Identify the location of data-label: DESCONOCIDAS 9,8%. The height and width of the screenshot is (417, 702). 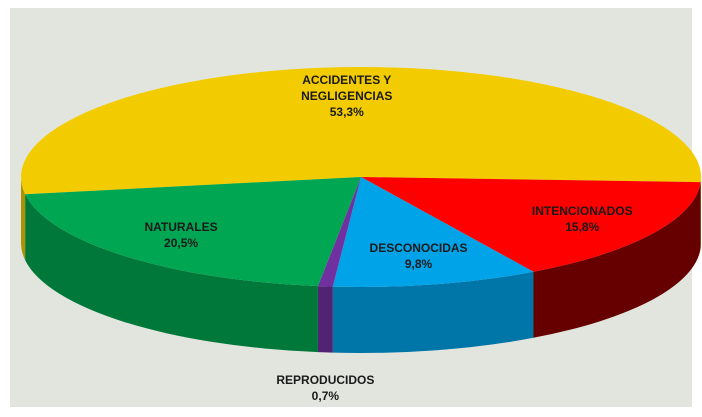
(419, 256).